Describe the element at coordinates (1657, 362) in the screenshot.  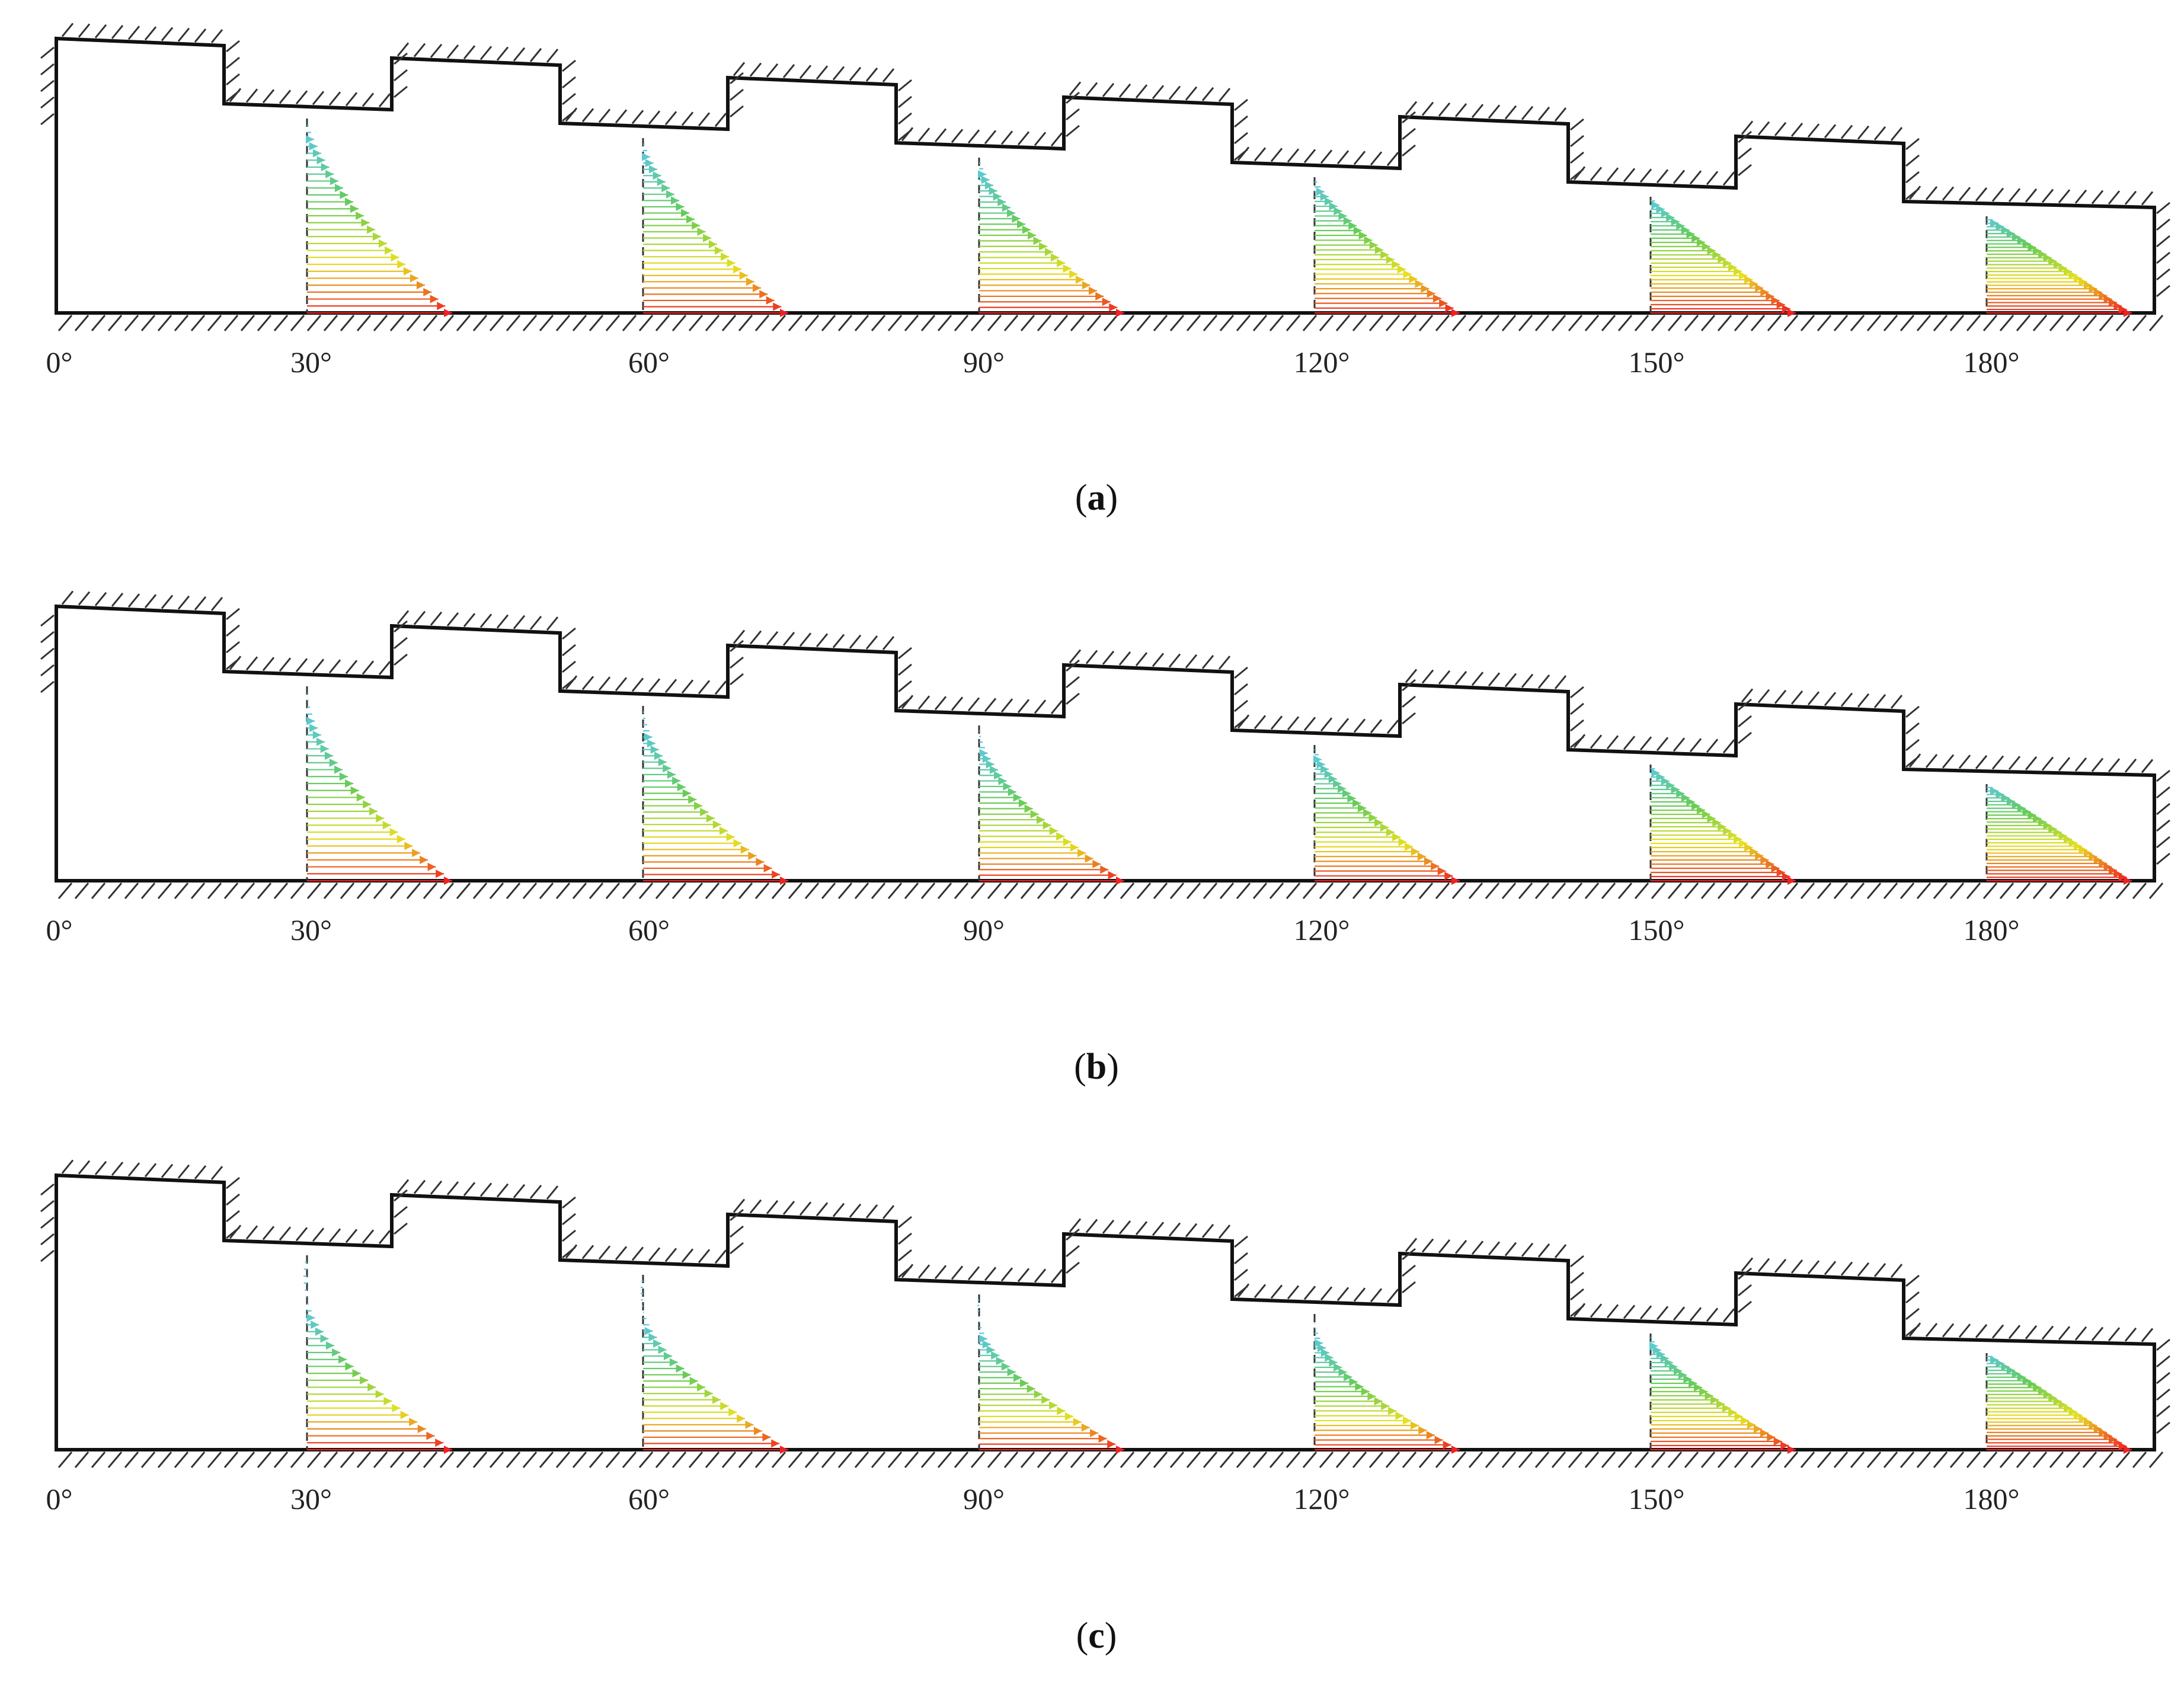
I see `angle-label: 150°` at that location.